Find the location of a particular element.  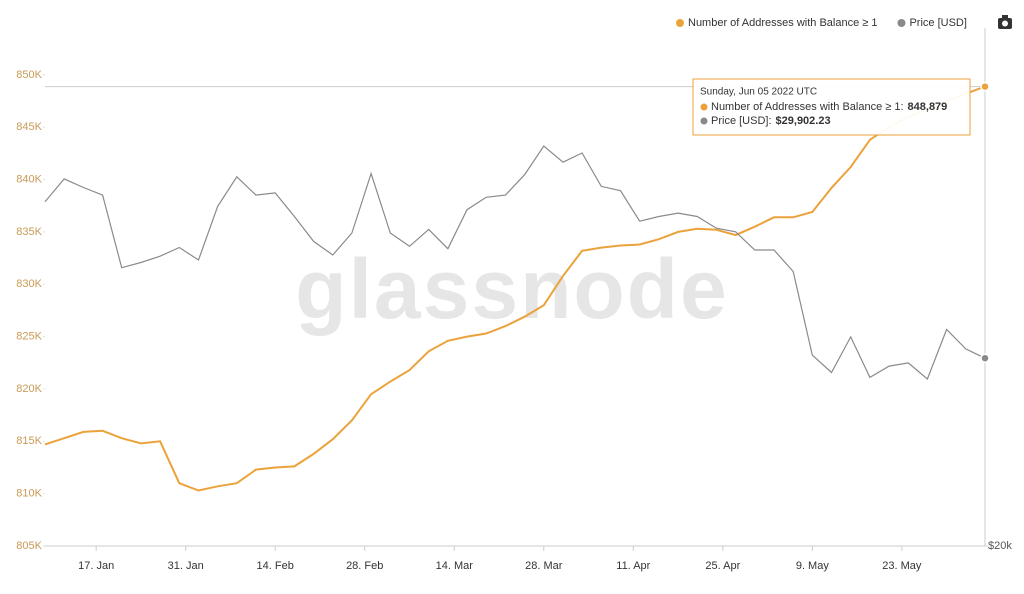

tooltip-box is located at coordinates (831, 107).